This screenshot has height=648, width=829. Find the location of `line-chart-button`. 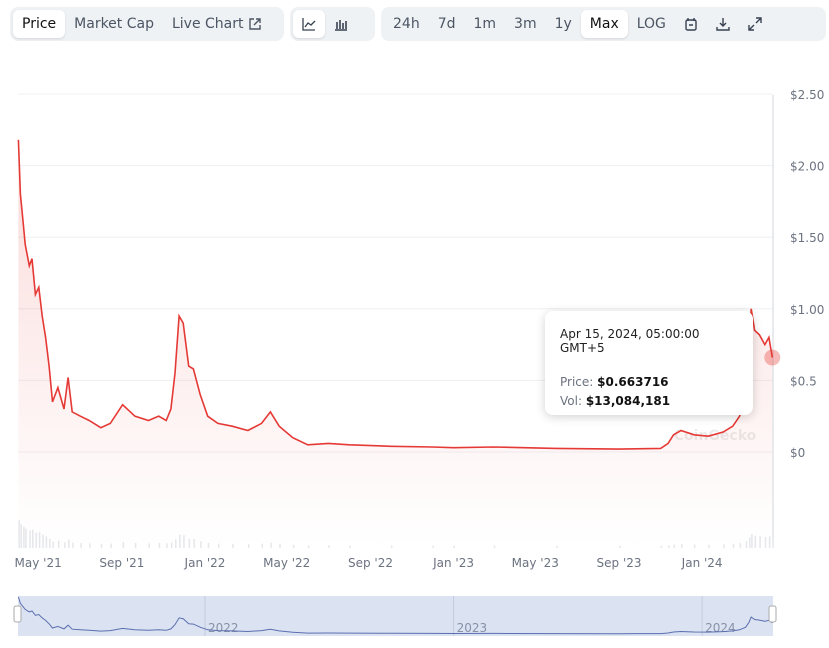

line-chart-button is located at coordinates (309, 24).